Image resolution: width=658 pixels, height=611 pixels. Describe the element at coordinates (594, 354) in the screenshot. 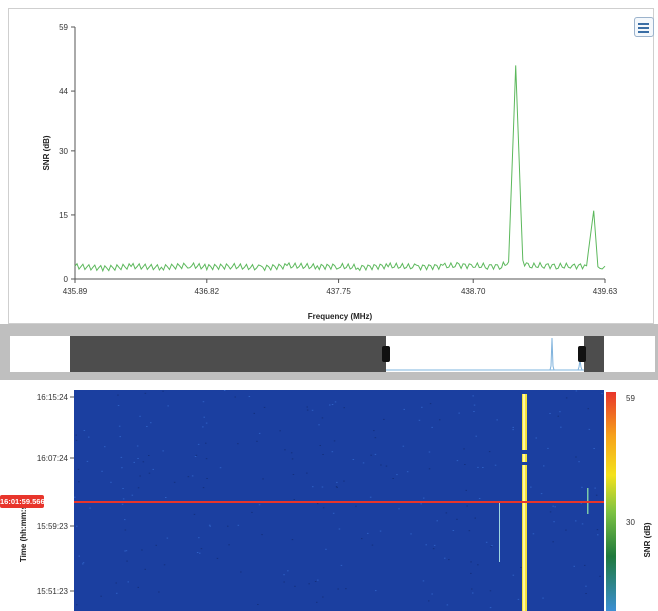

I see `range-mask-right` at that location.